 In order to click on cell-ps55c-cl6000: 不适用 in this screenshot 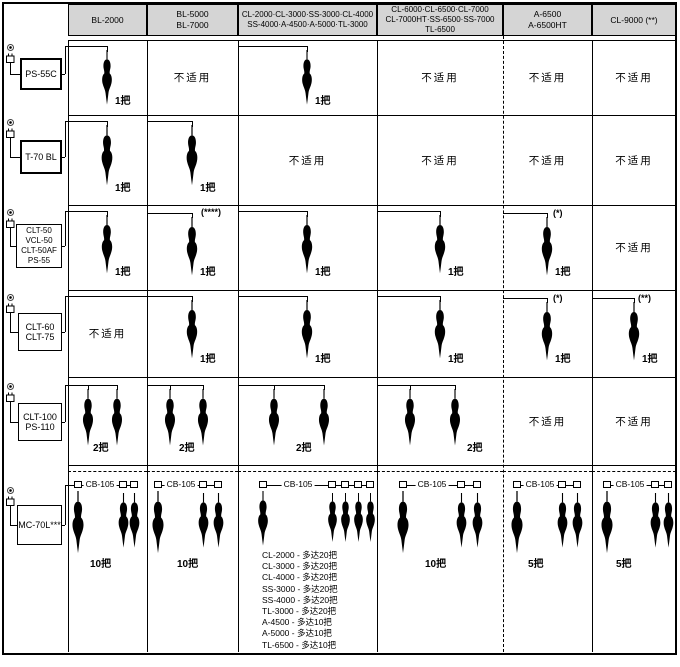, I will do `click(440, 77)`.